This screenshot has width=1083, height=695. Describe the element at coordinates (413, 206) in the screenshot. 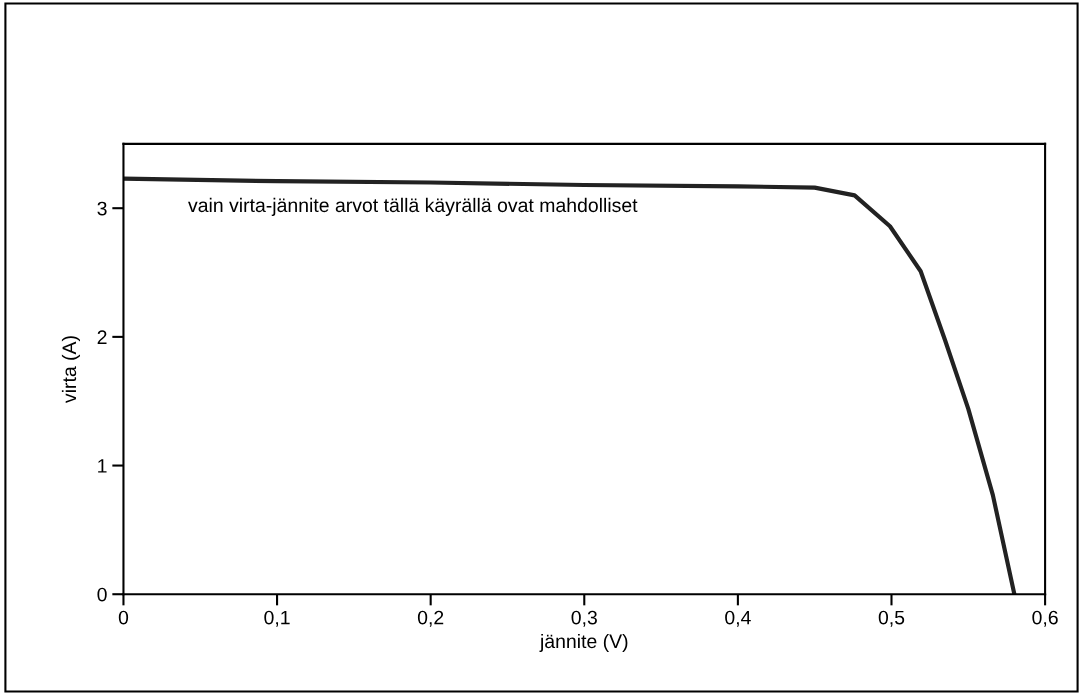

I see `annotation: vain virta-jännite arvot tällä käyrällä ovat mahdolliset` at that location.